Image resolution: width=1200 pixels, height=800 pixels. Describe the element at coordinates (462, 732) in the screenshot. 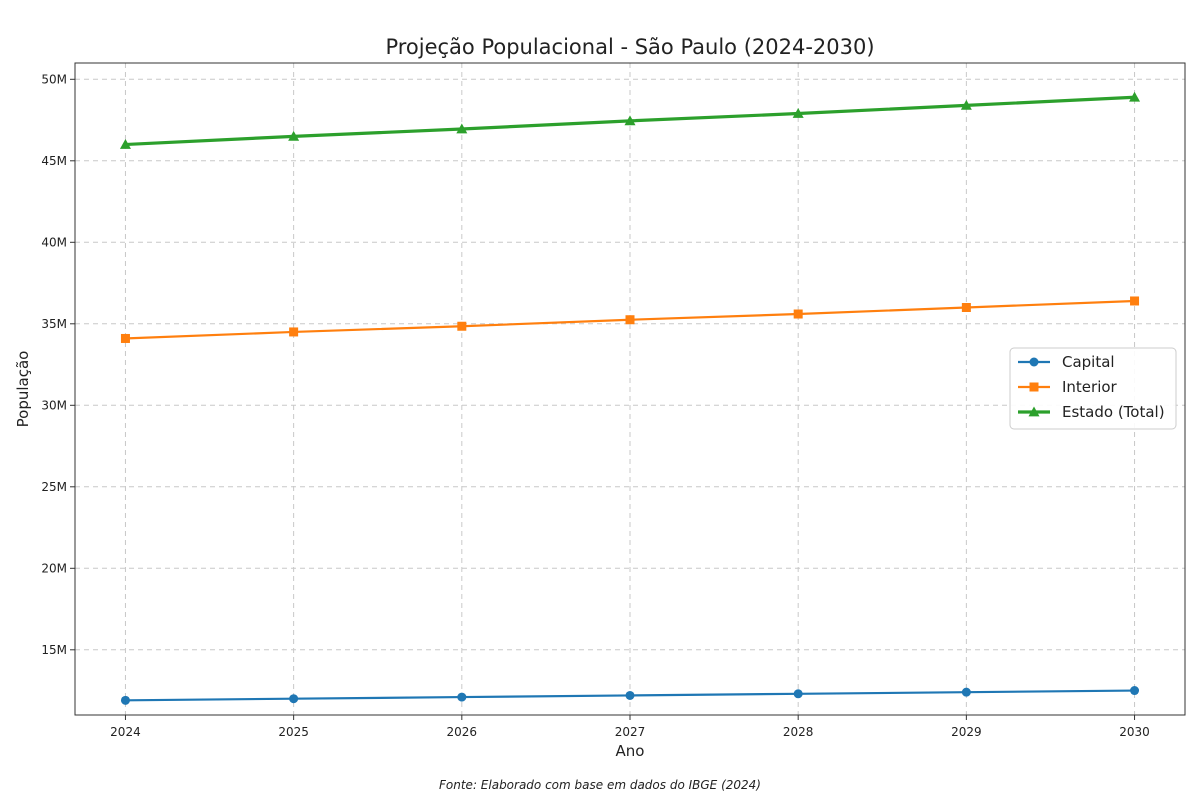

I see `x-tick-label: 2026` at that location.